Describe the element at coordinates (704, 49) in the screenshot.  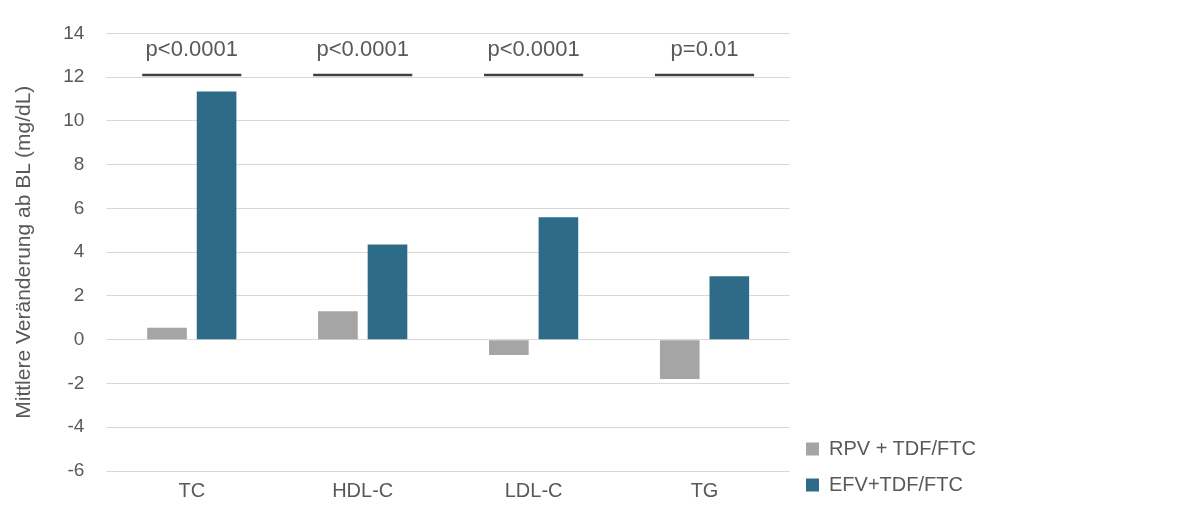
I see `annotation: p=0.01` at that location.